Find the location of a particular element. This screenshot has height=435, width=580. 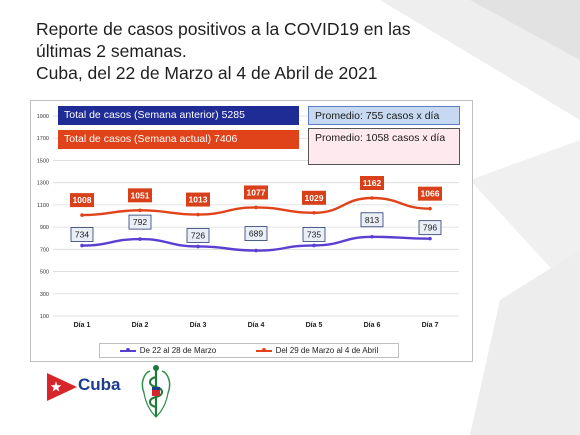

data-label-curr: 1013 is located at coordinates (198, 200).